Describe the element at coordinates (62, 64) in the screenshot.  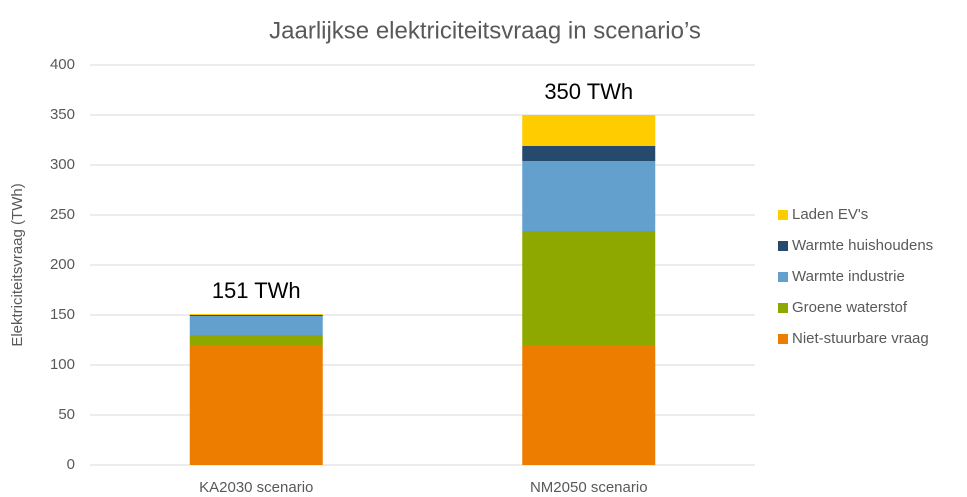
I see `y-tick-label: 400` at that location.